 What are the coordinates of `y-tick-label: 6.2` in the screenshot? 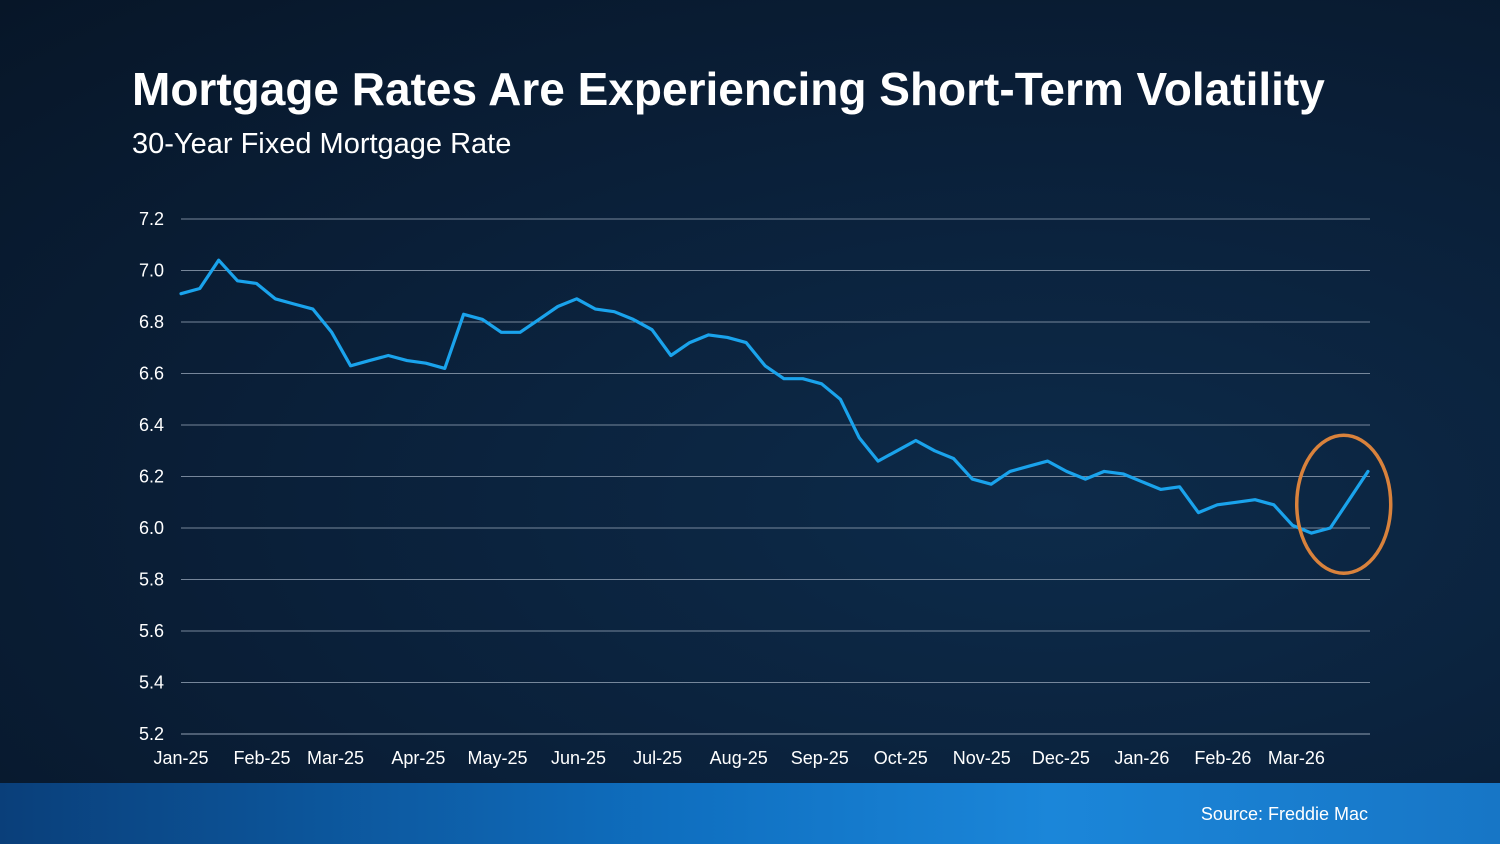 It's located at (151, 477).